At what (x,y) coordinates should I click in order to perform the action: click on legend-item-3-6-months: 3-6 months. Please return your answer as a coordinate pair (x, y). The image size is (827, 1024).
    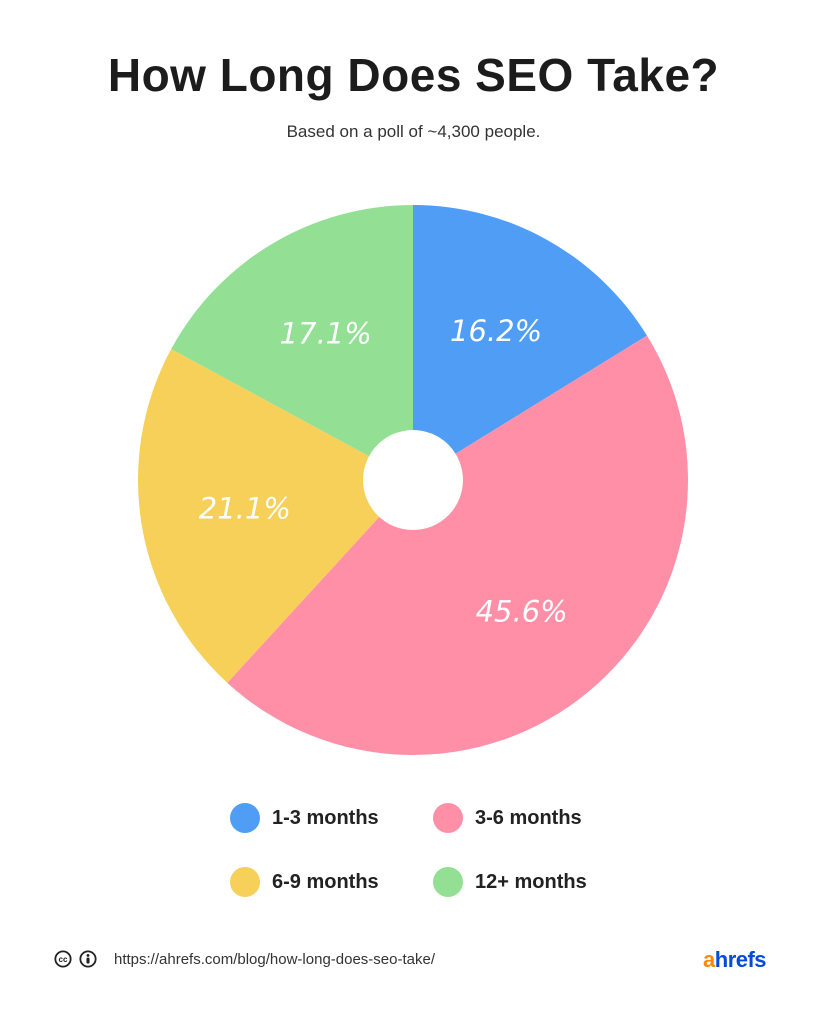
    Looking at the image, I should click on (507, 818).